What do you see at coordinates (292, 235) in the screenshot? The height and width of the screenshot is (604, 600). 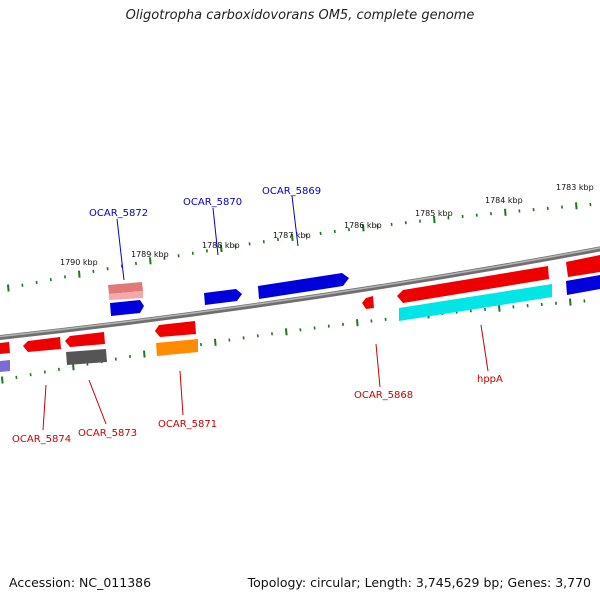 I see `scale-label-1787: 1787 kbp` at bounding box center [292, 235].